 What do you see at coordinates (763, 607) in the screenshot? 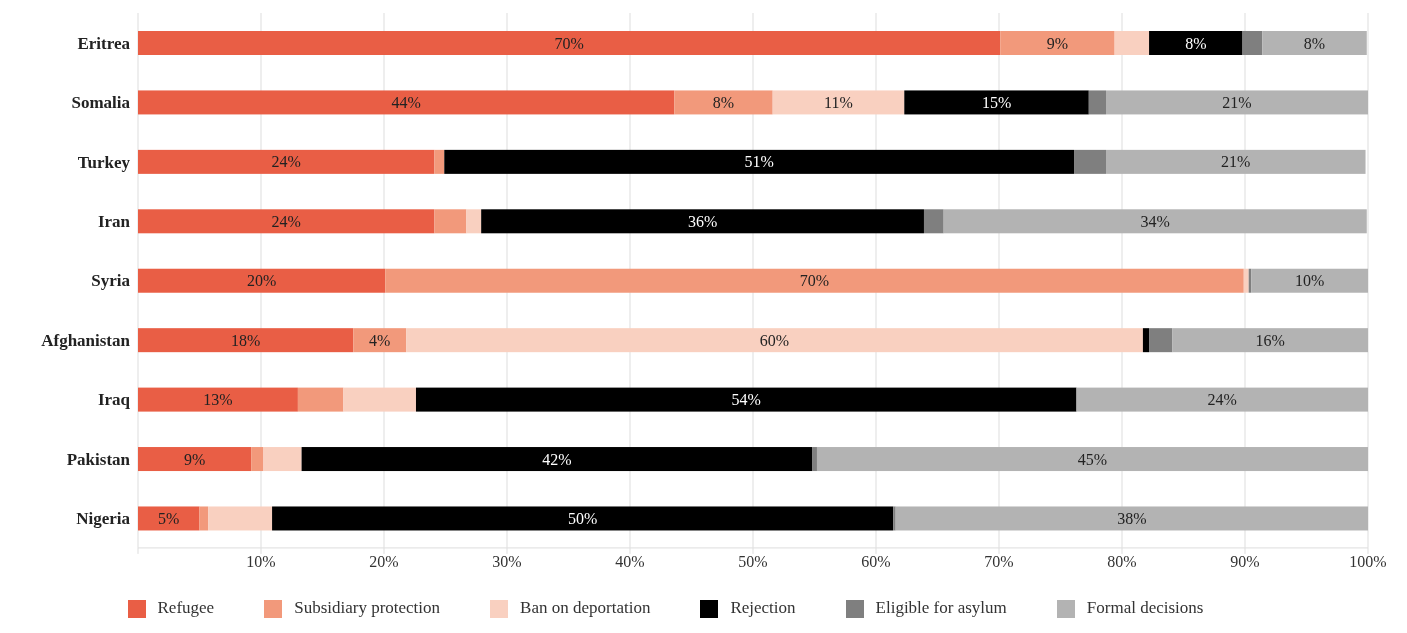
I see `legend-label: Rejection` at bounding box center [763, 607].